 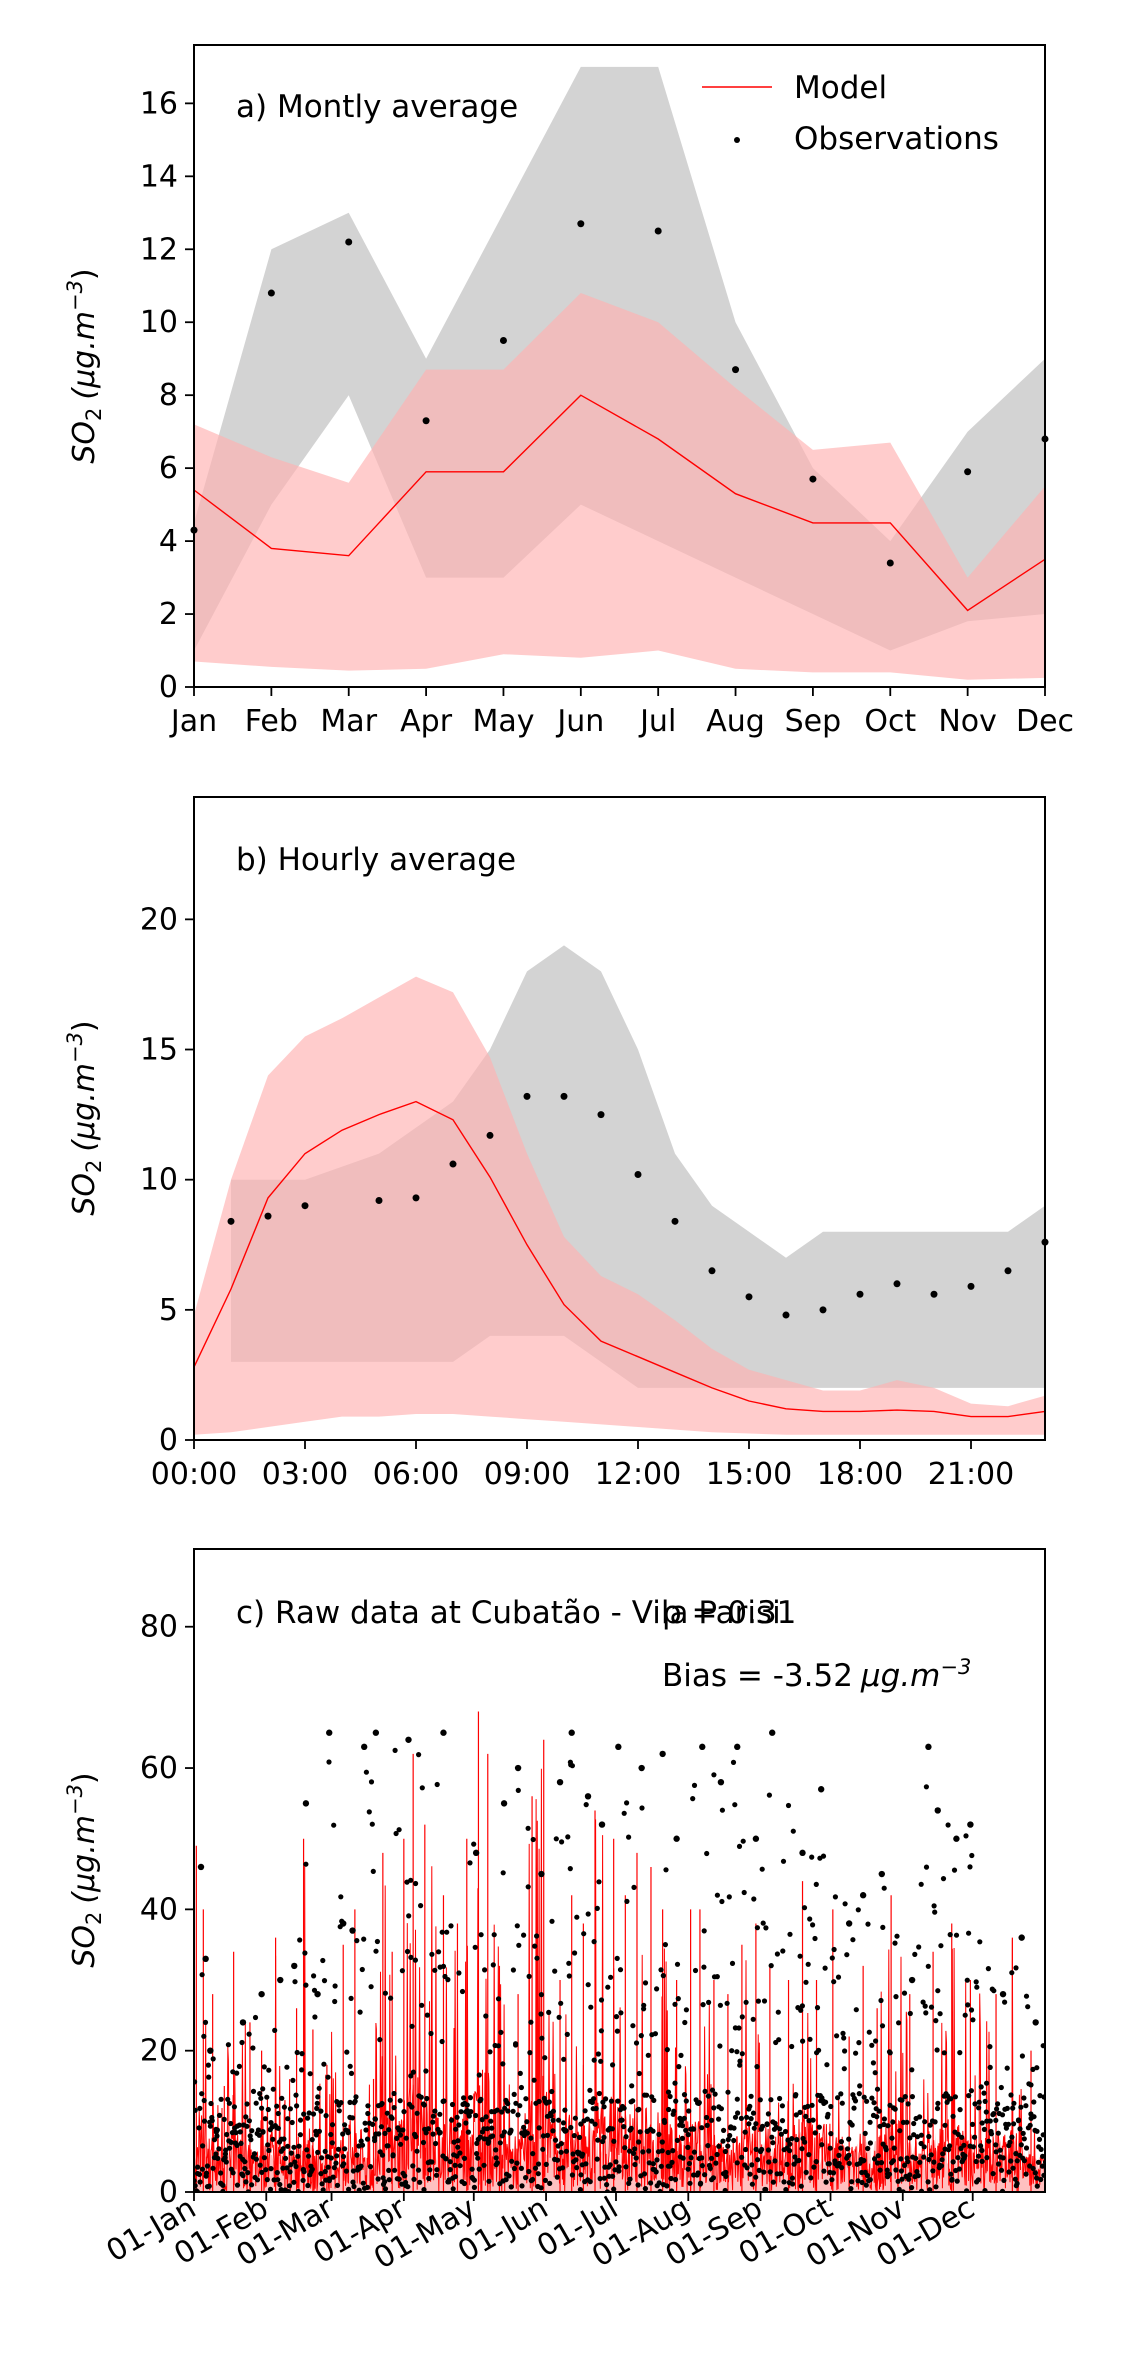 I want to click on panel-b-ylabel-sub: 2, so click(x=94, y=1166).